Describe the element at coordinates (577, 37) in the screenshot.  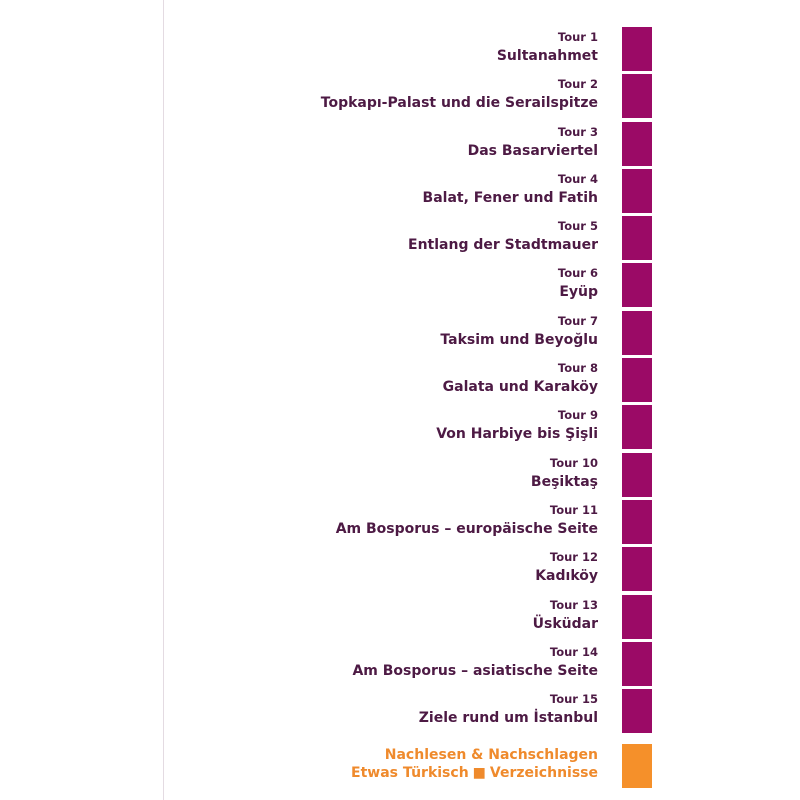
I see `tour-number: Tour 1` at that location.